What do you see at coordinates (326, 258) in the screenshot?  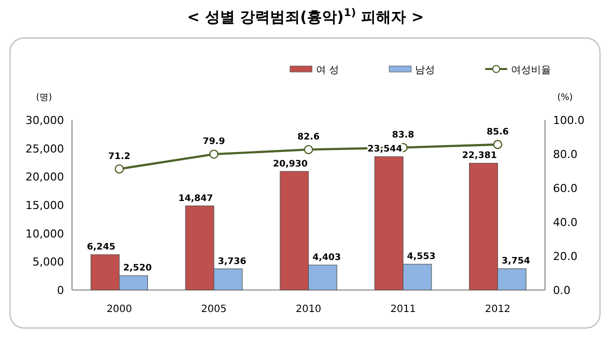 I see `data-label: 4,403` at bounding box center [326, 258].